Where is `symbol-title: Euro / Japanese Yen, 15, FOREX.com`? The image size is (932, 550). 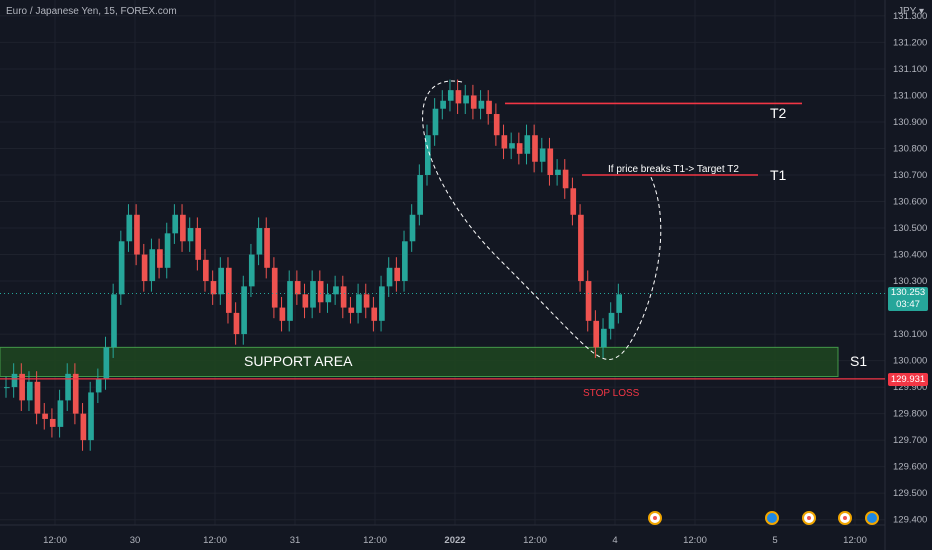
symbol-title: Euro / Japanese Yen, 15, FOREX.com is located at coordinates (91, 11).